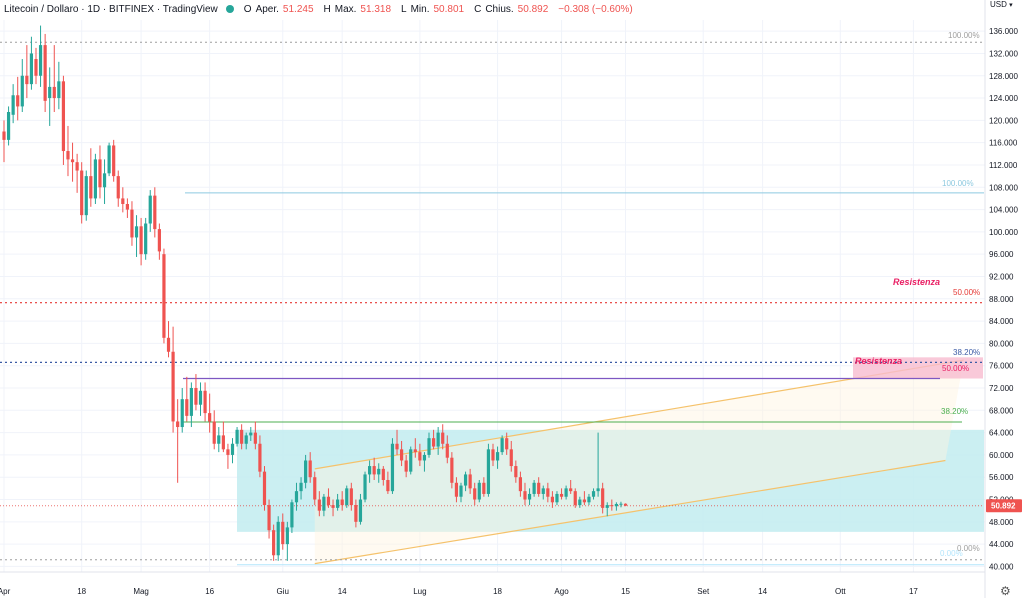  Describe the element at coordinates (5, 591) in the screenshot. I see `time-tick-label: Apr` at that location.